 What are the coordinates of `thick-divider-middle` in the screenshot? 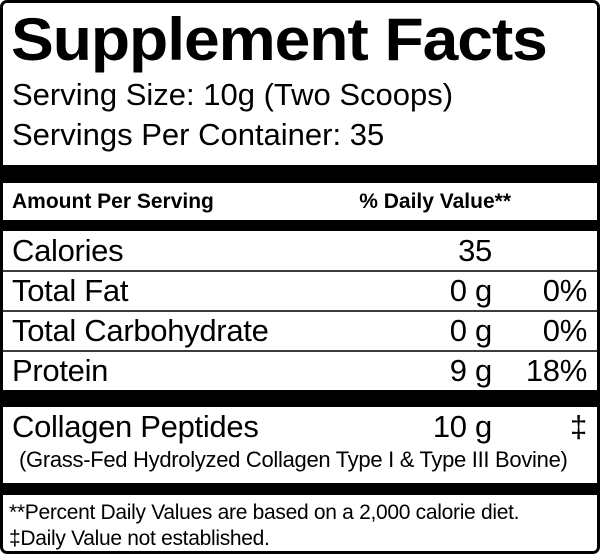 It's located at (300, 398).